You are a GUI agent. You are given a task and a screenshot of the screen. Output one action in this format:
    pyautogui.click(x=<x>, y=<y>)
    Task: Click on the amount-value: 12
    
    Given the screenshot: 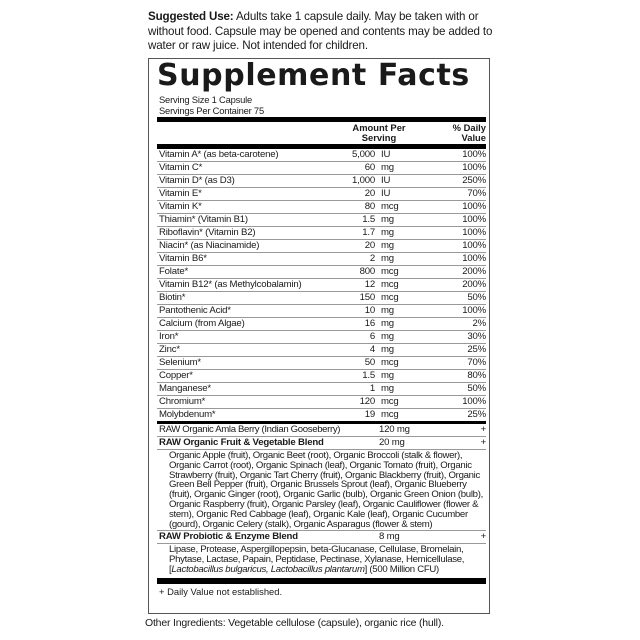 What is the action you would take?
    pyautogui.click(x=369, y=284)
    